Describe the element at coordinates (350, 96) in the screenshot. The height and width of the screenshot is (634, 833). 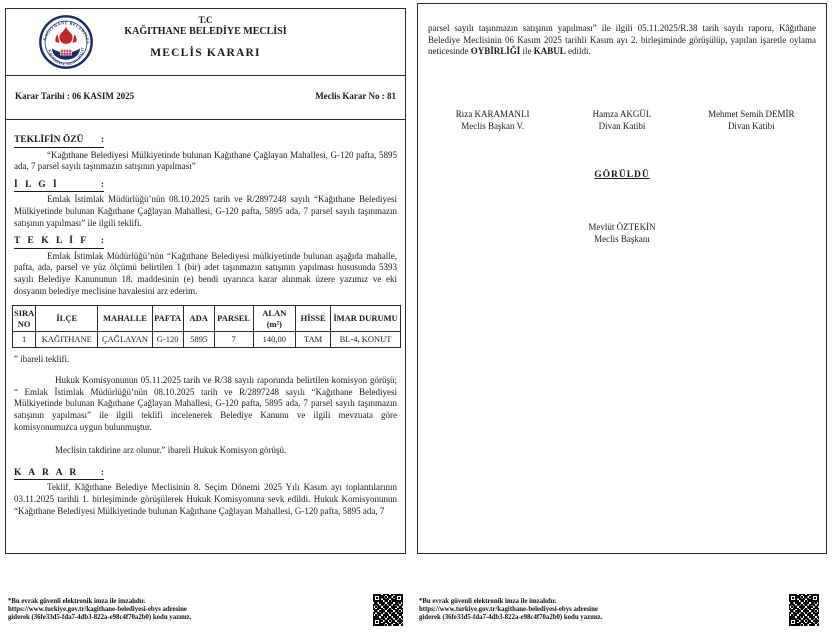
I see `decision-number-label: Meclis Karar No :` at that location.